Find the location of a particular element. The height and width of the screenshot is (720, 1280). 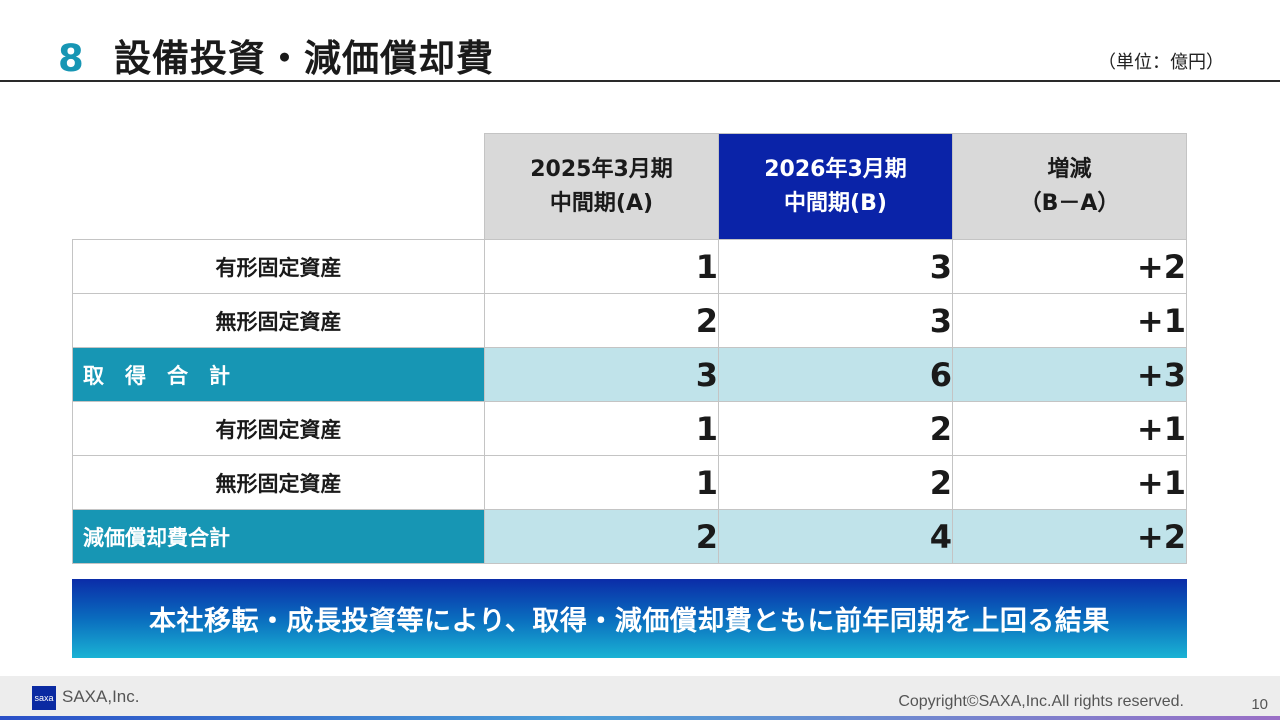

column-header-line: 中間期(A) is located at coordinates (601, 203).